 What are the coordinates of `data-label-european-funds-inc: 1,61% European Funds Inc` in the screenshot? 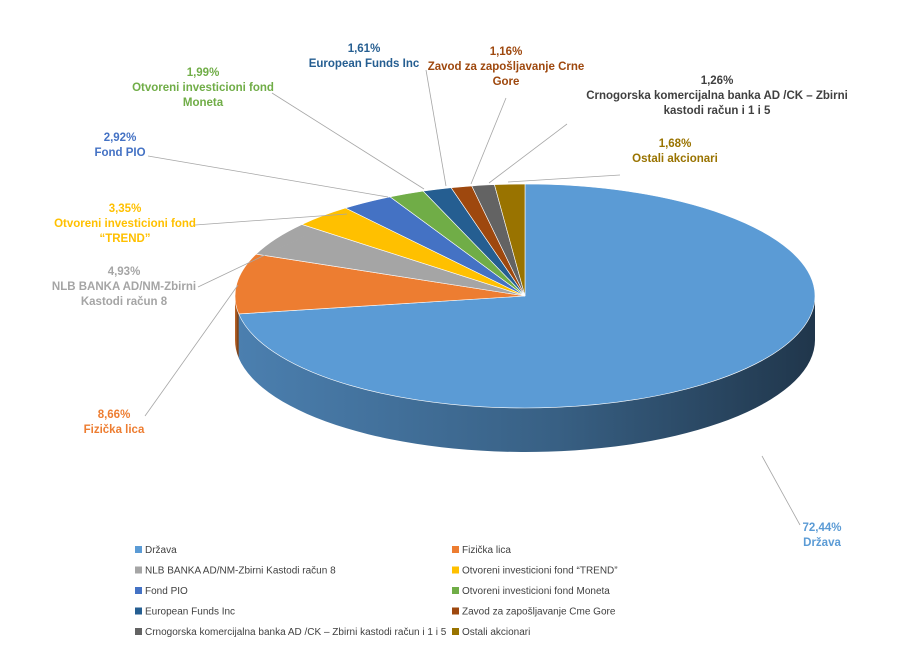 It's located at (364, 56).